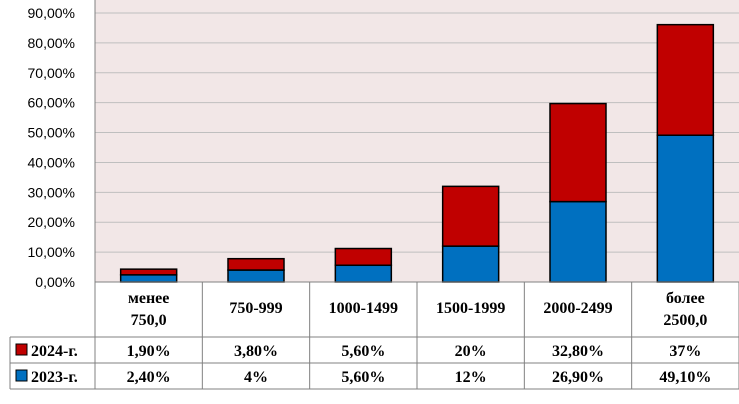  I want to click on category-label: 1000-1499, so click(363, 308).